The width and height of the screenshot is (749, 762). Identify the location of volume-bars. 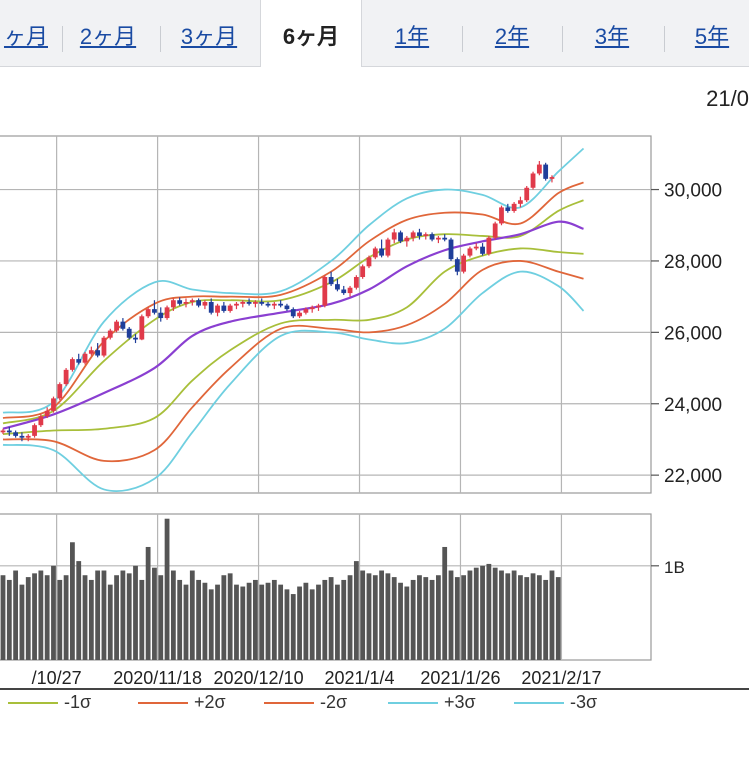
(280, 589).